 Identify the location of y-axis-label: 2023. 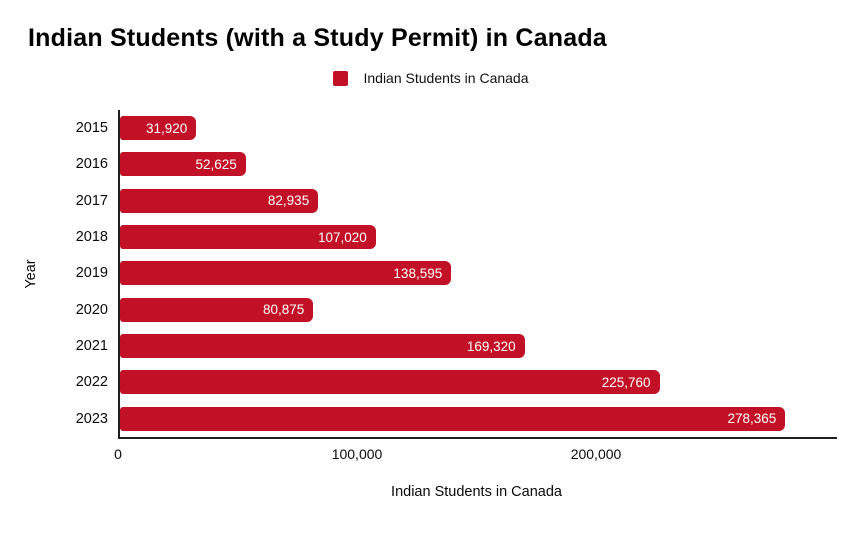
(91, 418).